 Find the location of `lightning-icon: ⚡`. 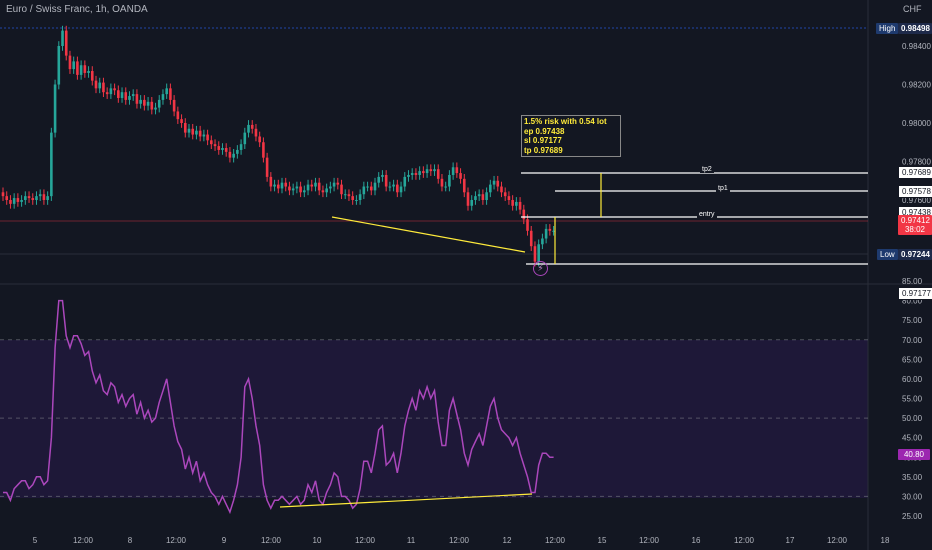

lightning-icon: ⚡ is located at coordinates (540, 268).